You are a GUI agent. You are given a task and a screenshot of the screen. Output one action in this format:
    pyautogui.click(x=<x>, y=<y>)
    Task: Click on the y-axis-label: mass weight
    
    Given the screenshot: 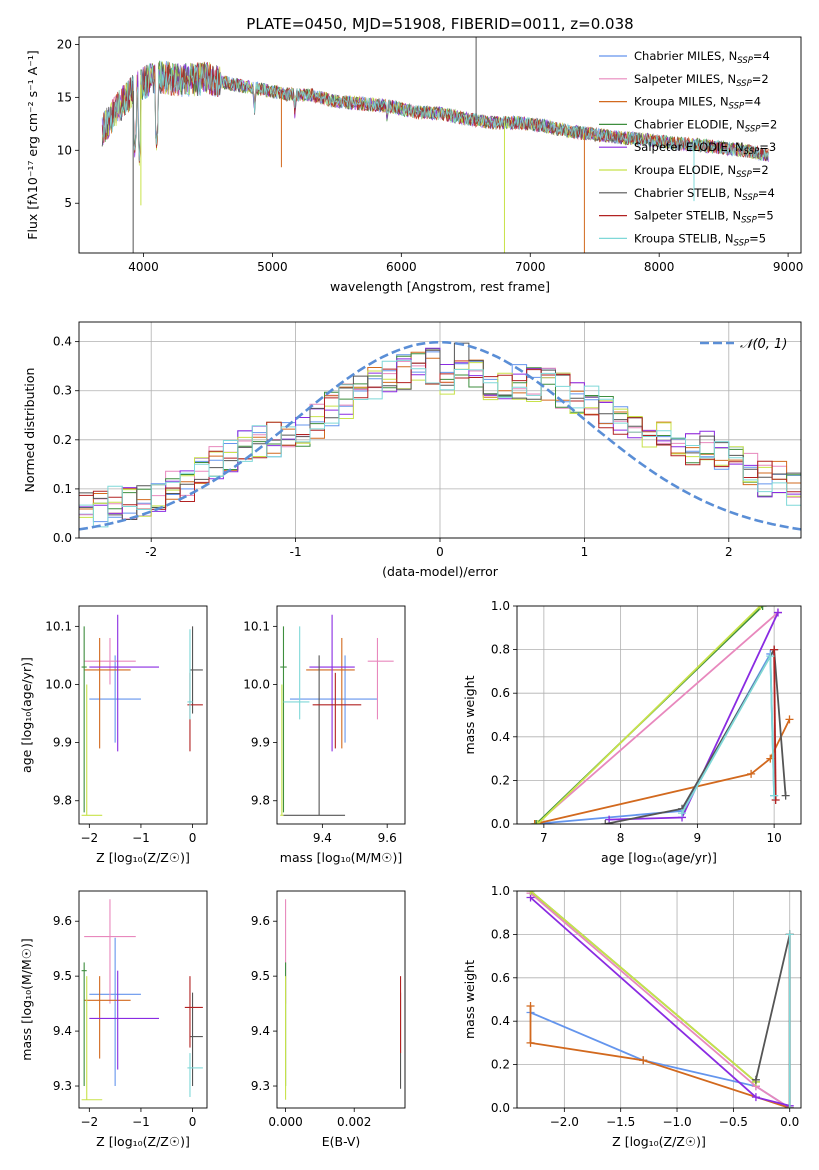 What is the action you would take?
    pyautogui.click(x=469, y=714)
    